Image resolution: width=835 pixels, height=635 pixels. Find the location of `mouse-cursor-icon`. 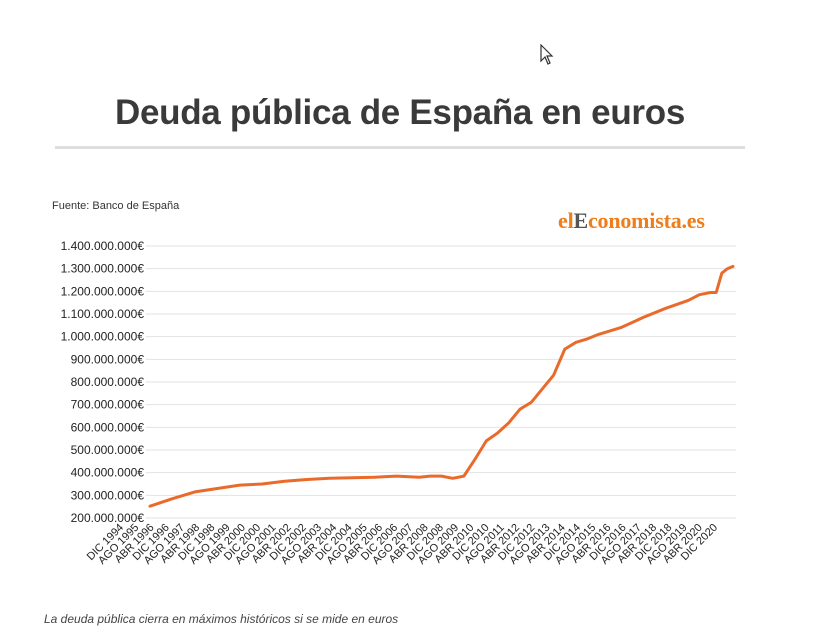

mouse-cursor-icon is located at coordinates (547, 54).